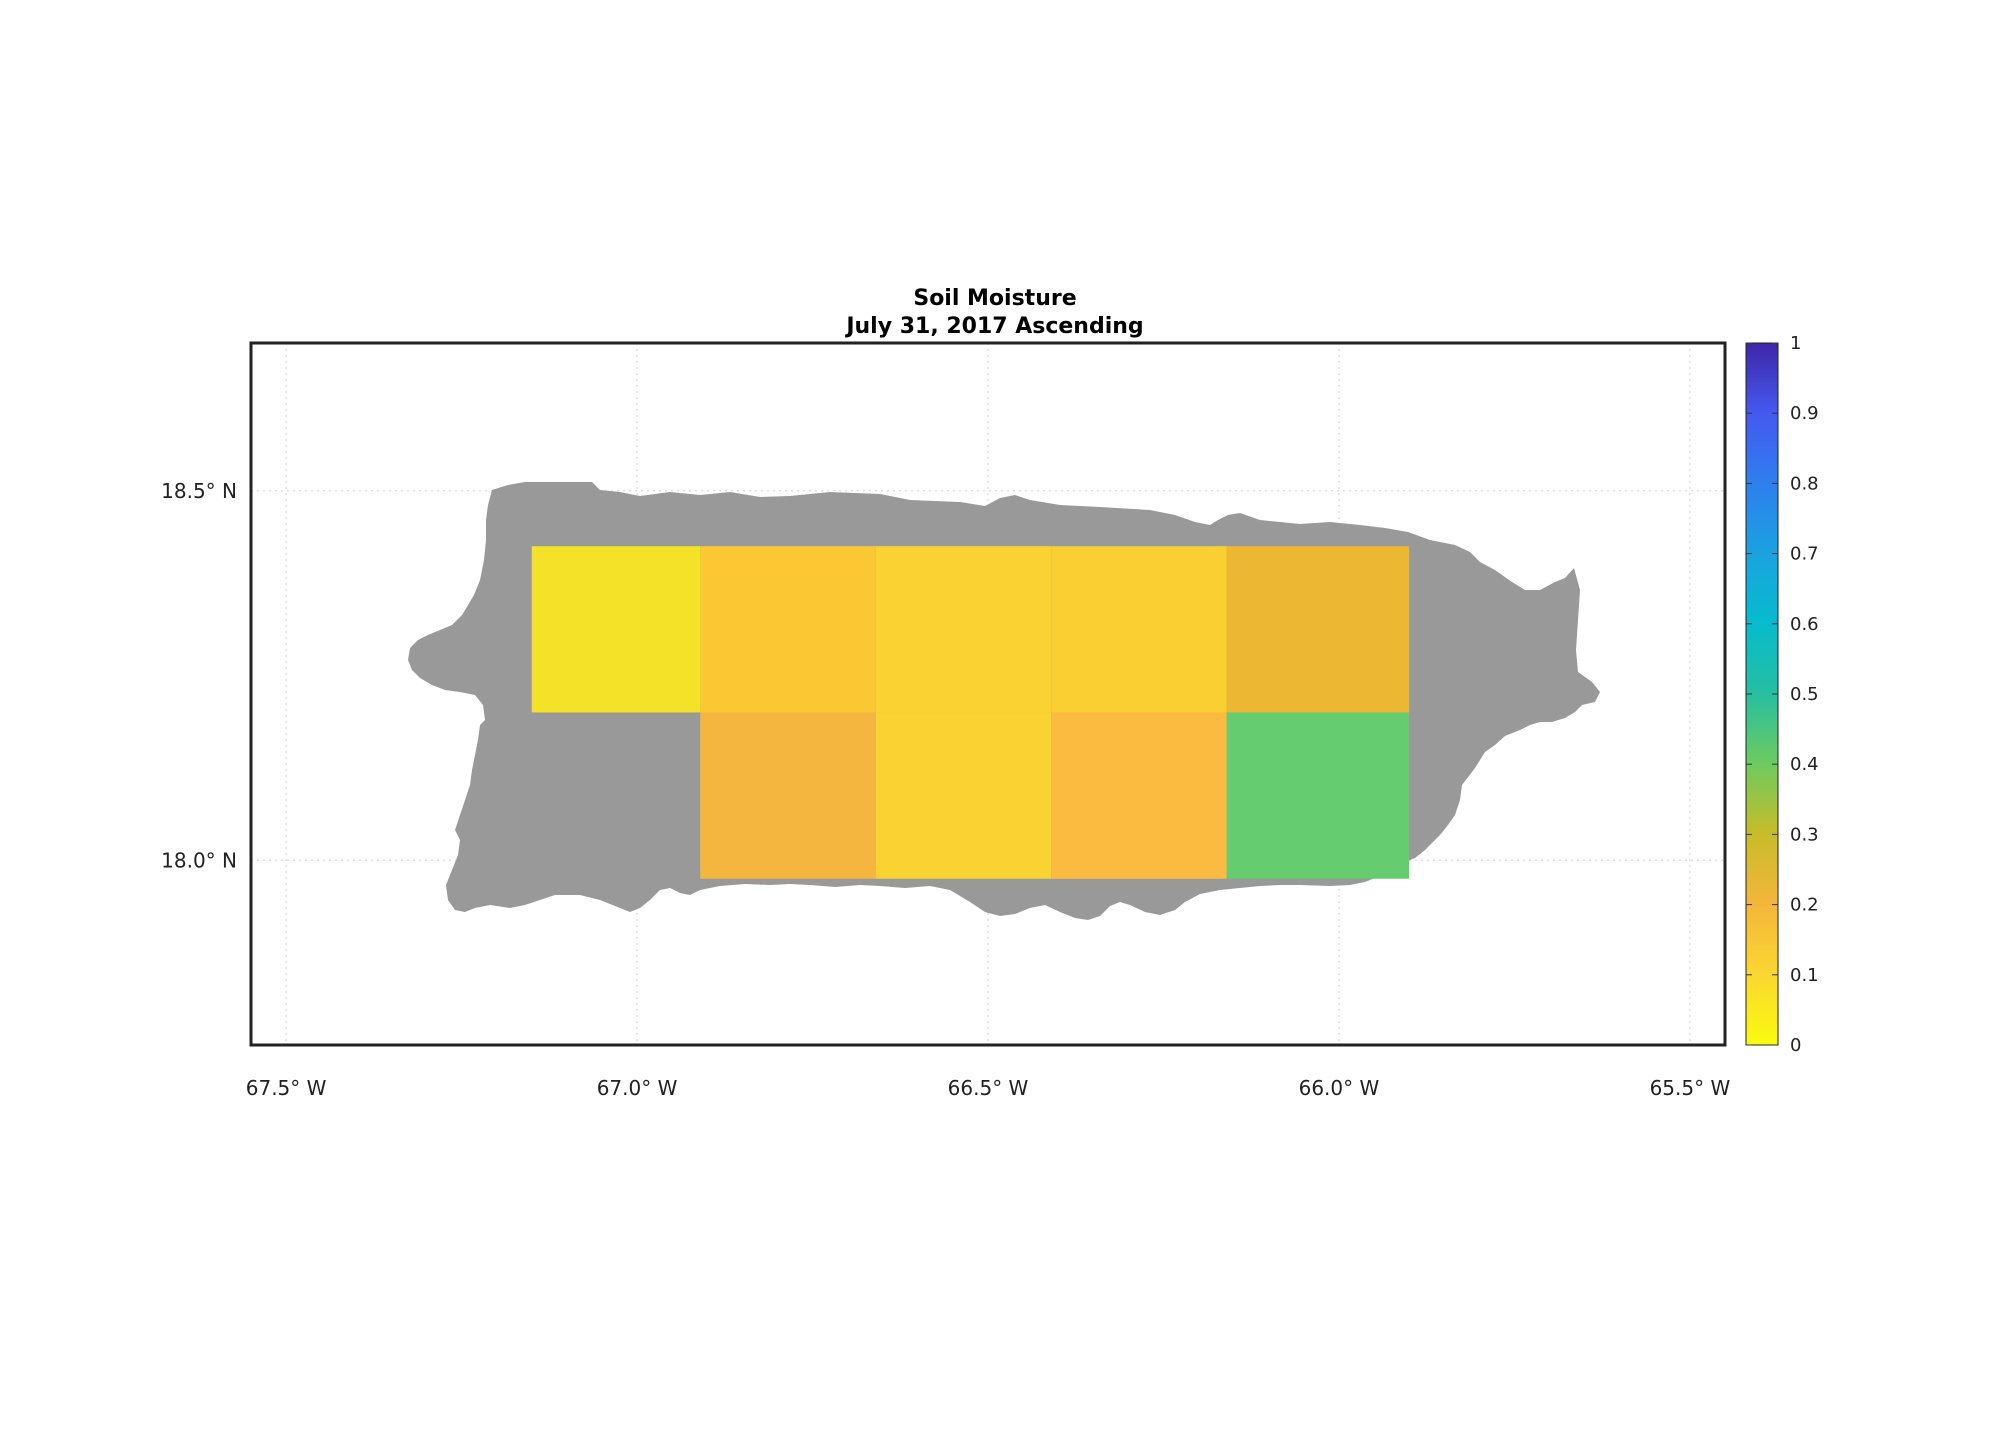  Describe the element at coordinates (1804, 834) in the screenshot. I see `colorbar-tick-label: 0.3` at that location.